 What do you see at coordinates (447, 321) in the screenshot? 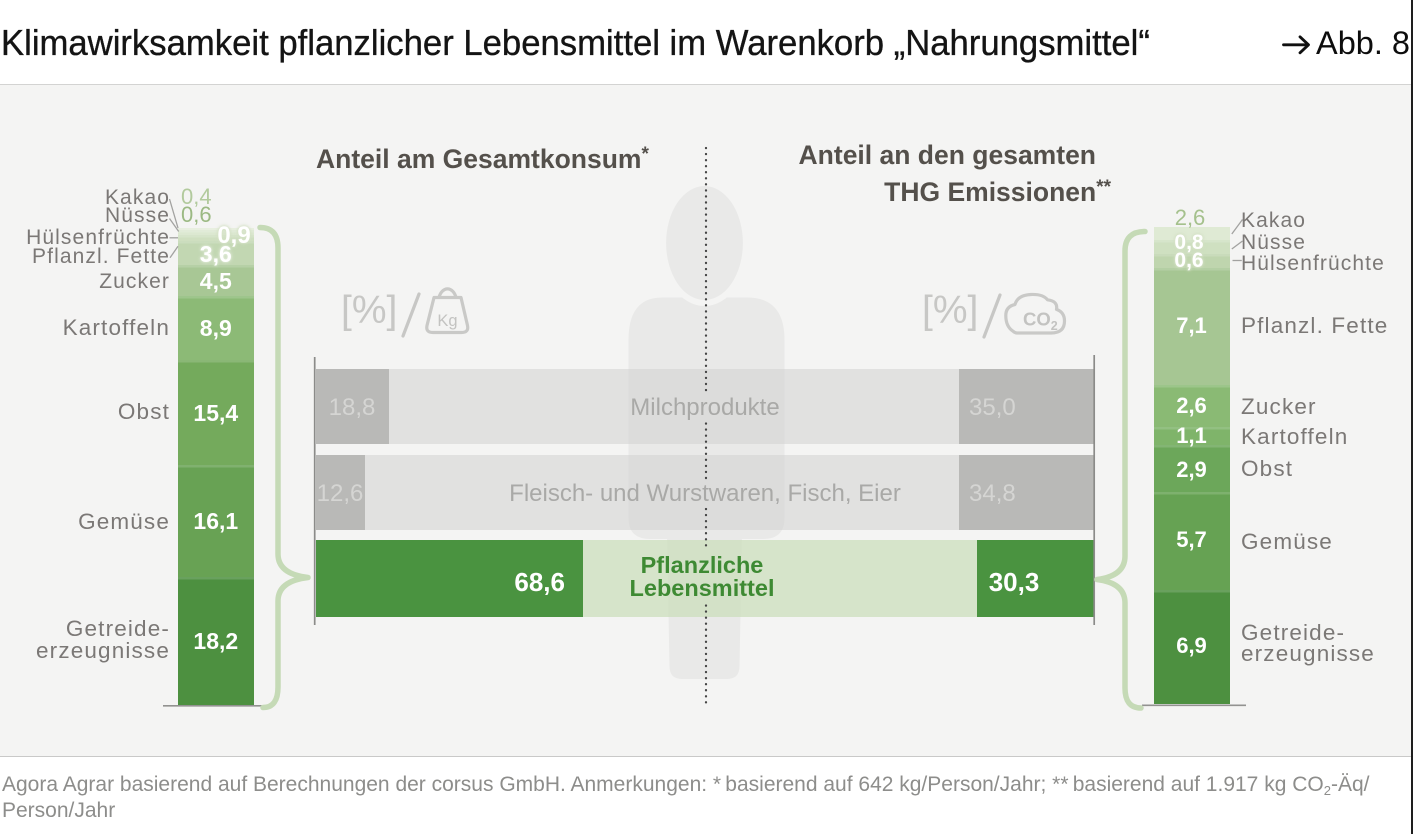
I see `svg-text: Kg` at bounding box center [447, 321].